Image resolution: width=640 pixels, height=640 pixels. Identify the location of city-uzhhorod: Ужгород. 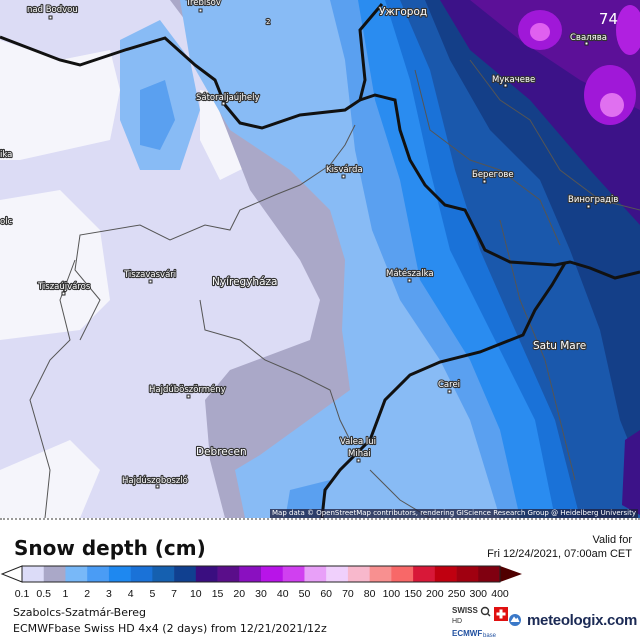
(403, 12).